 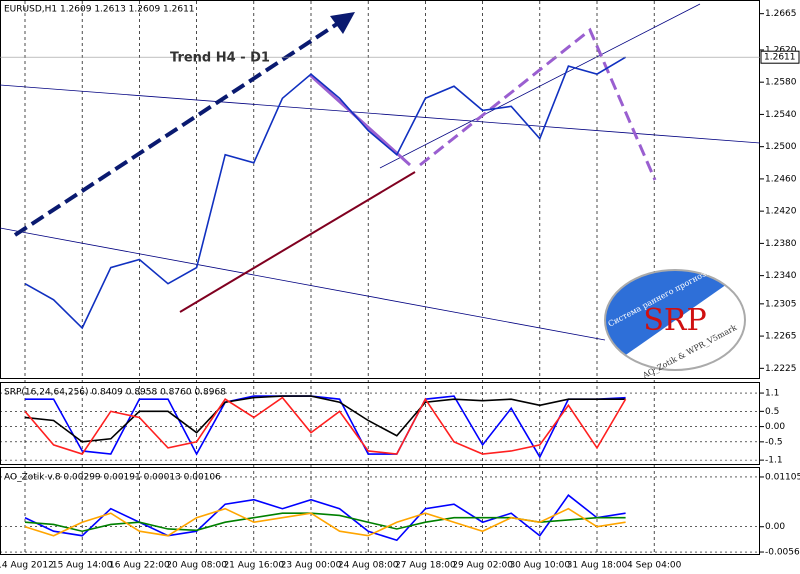 What do you see at coordinates (781, 50) in the screenshot?
I see `y-tick-label: 1.2620` at bounding box center [781, 50].